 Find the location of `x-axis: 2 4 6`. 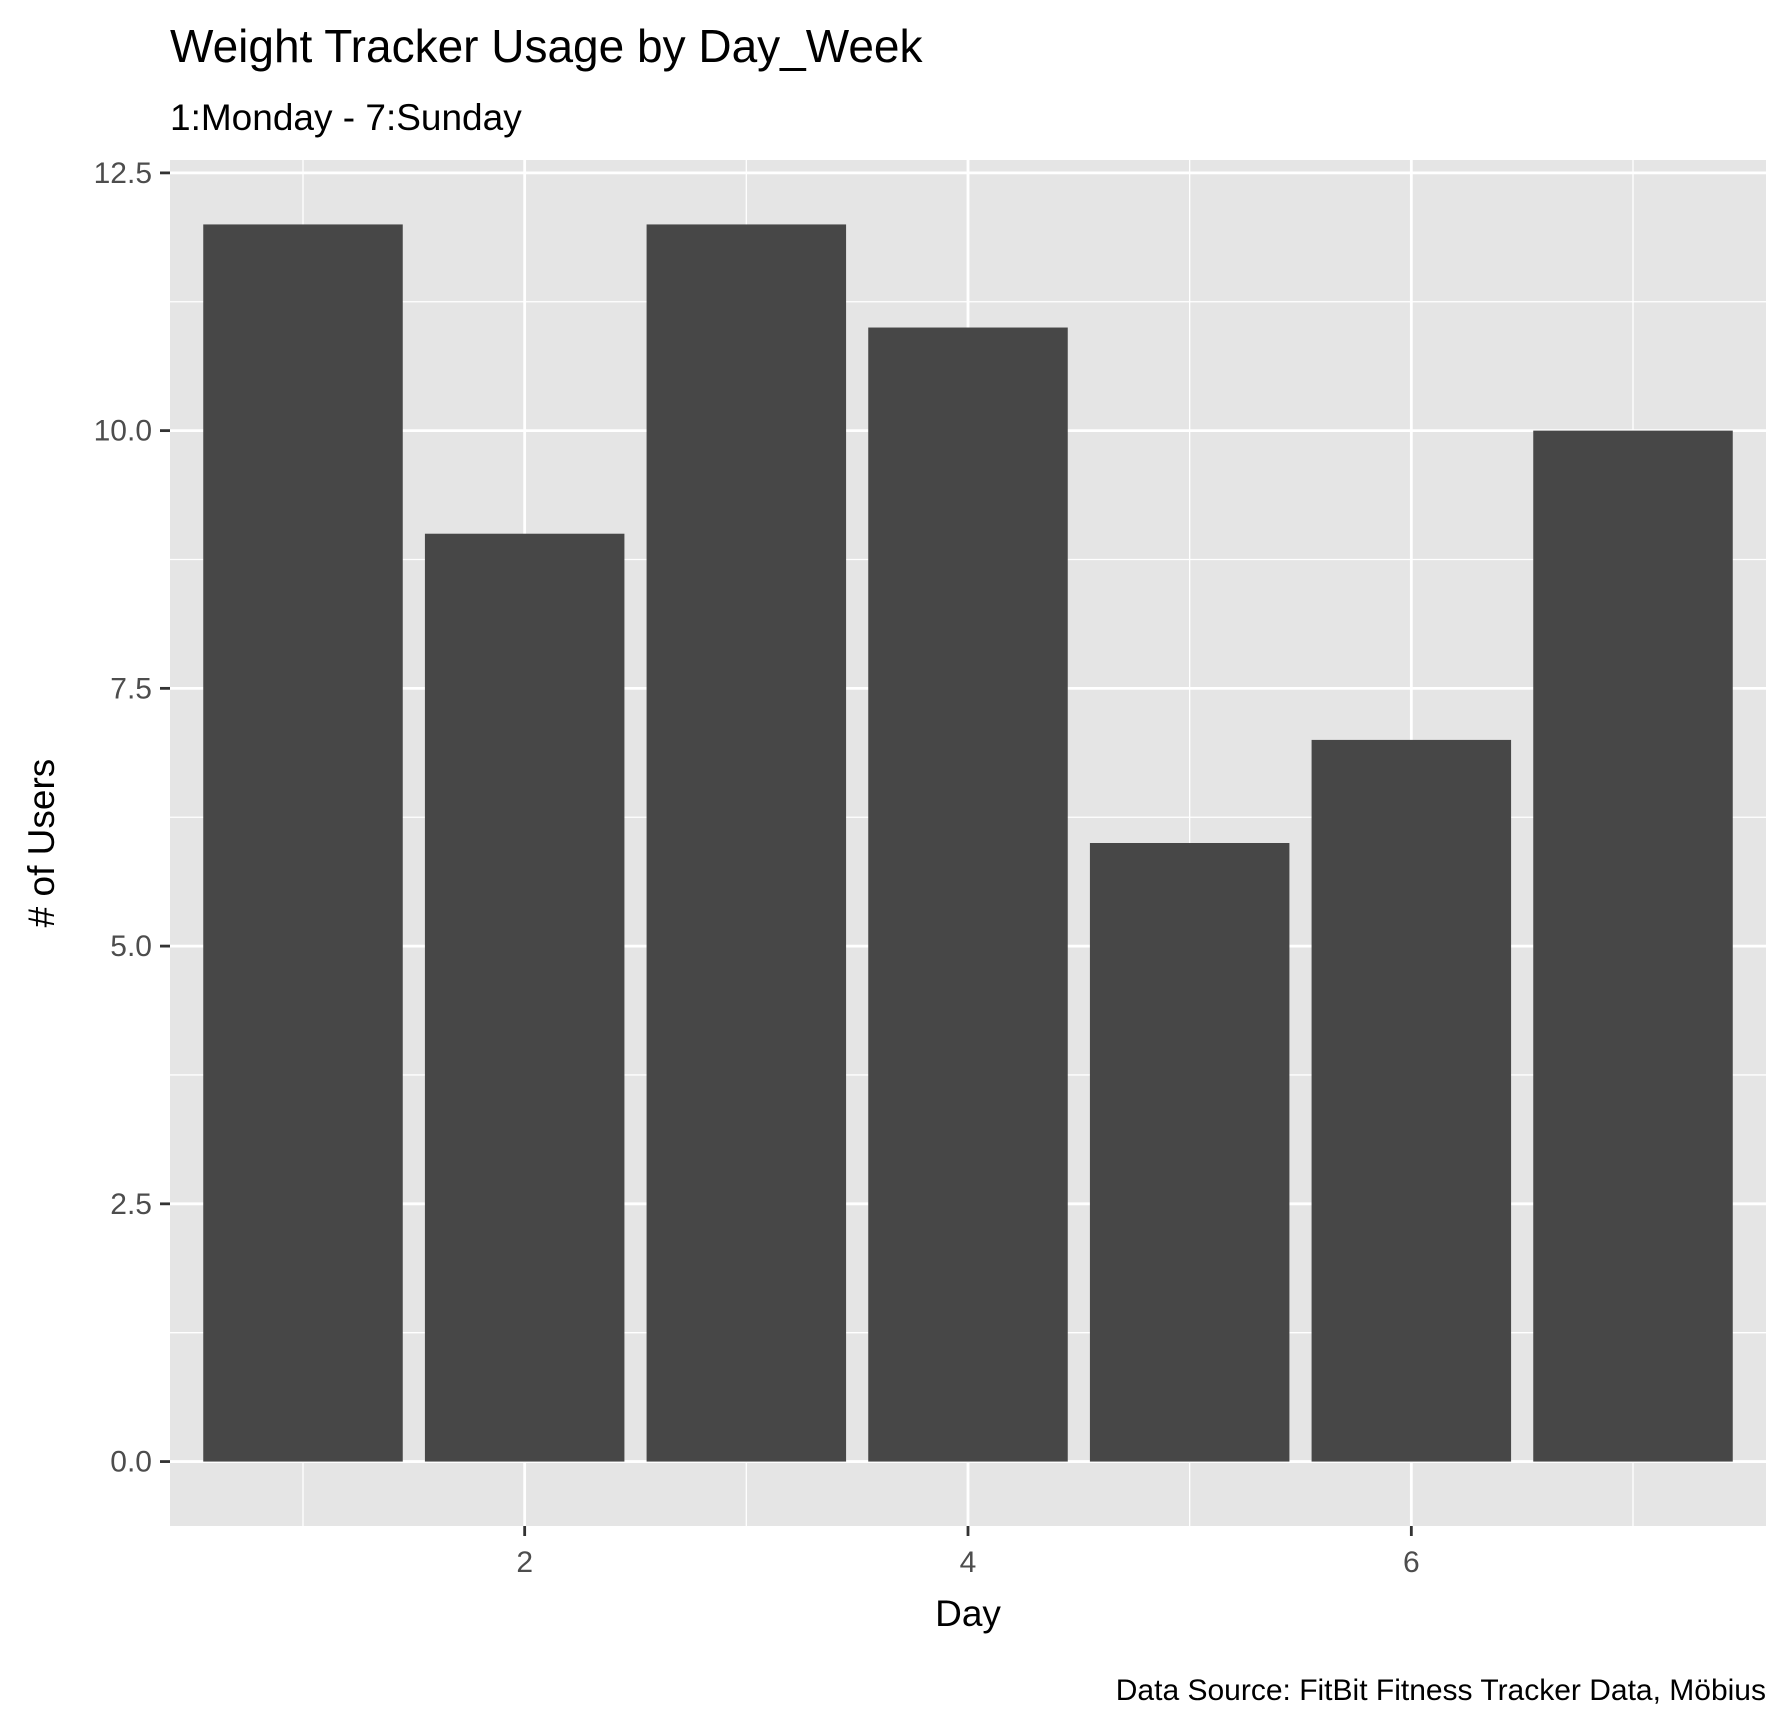

x-axis: 2 4 6 is located at coordinates (968, 1552).